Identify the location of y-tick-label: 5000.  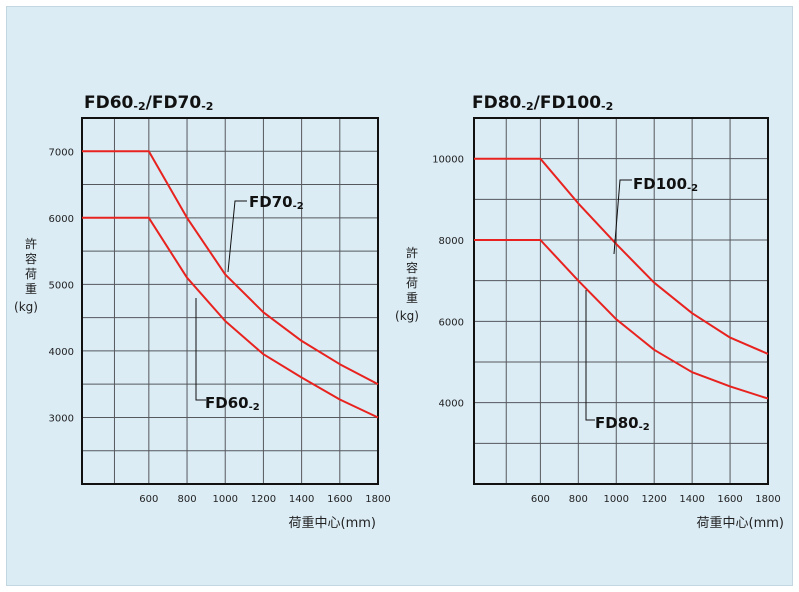
(61, 285).